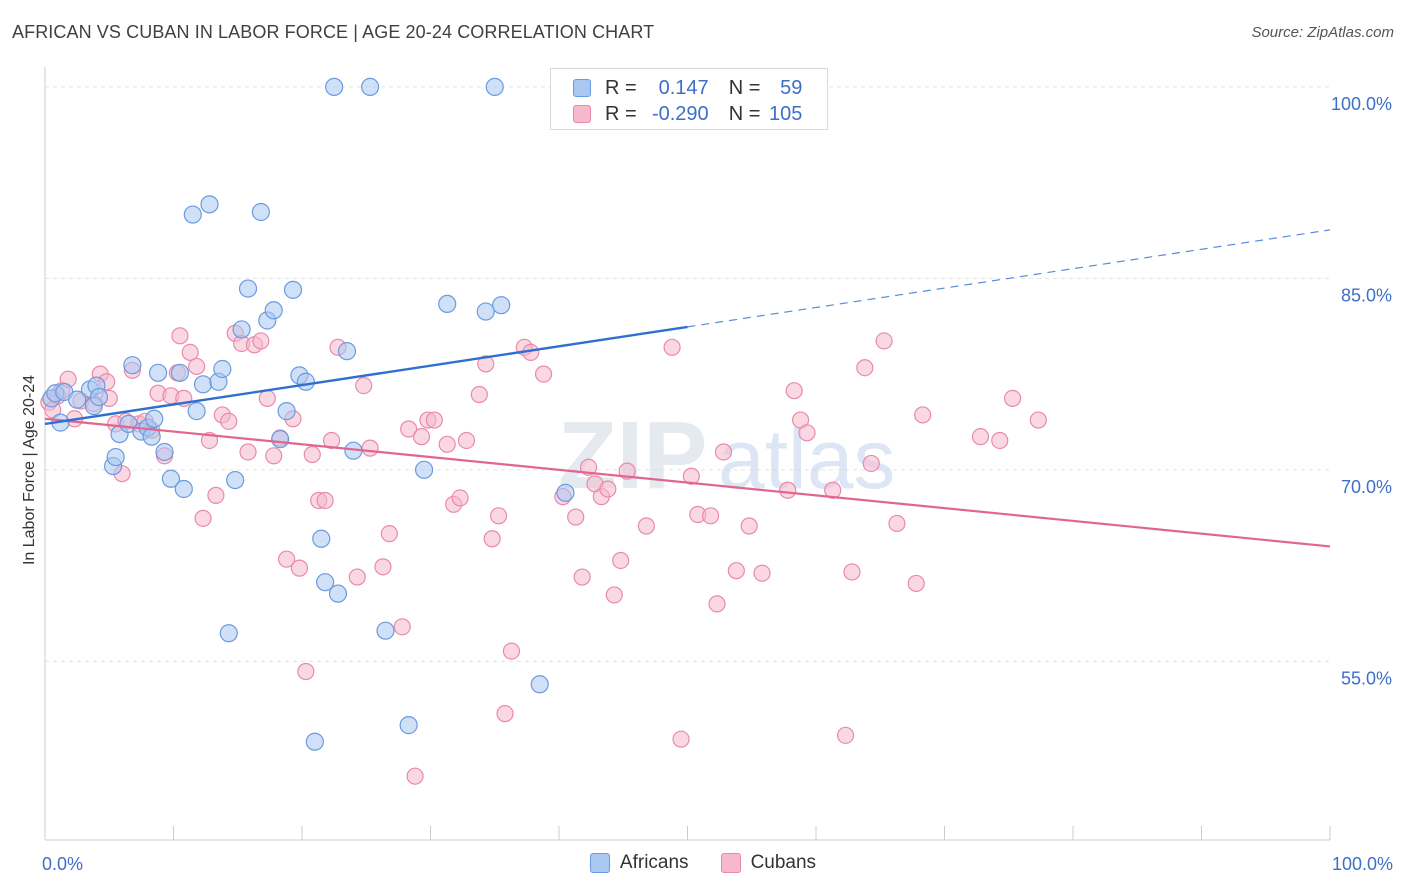  Describe the element at coordinates (1362, 864) in the screenshot. I see `x-tick-label: 100.0%` at that location.